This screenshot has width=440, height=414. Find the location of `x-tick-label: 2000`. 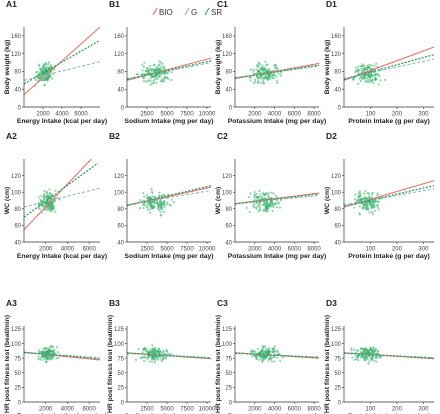

x-tick-label: 2000 is located at coordinates (255, 115).